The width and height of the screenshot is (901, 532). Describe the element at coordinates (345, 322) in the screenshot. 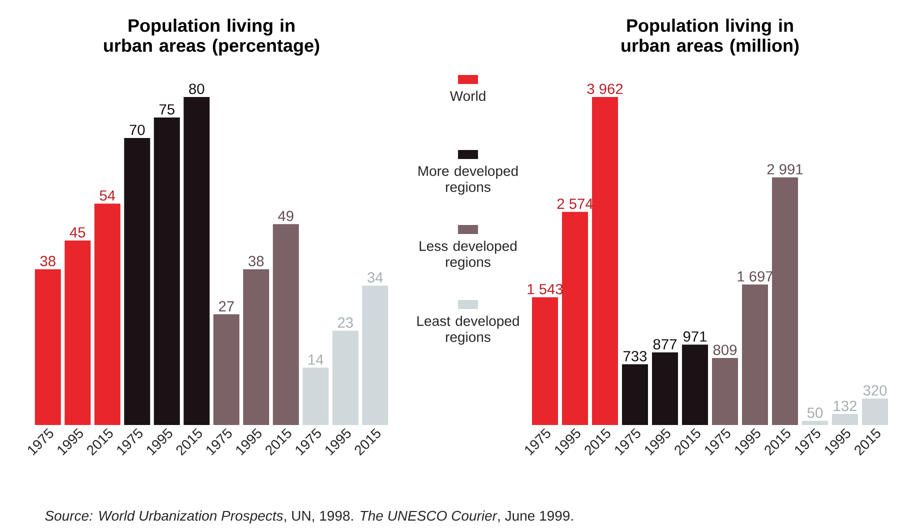

I see `data-label: 23` at that location.